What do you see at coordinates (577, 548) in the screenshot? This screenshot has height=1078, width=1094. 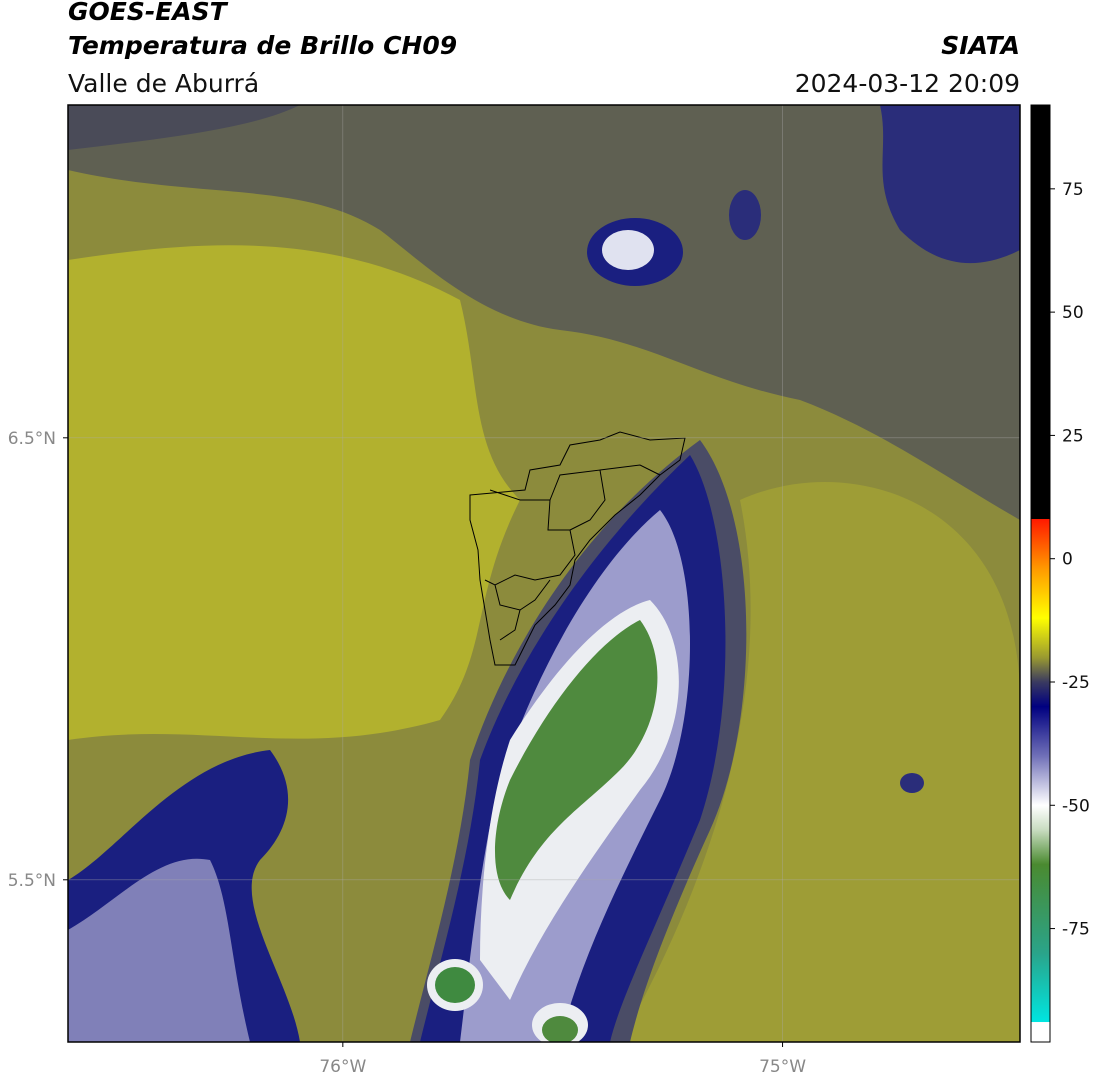 I see `municipal-boundaries` at bounding box center [577, 548].